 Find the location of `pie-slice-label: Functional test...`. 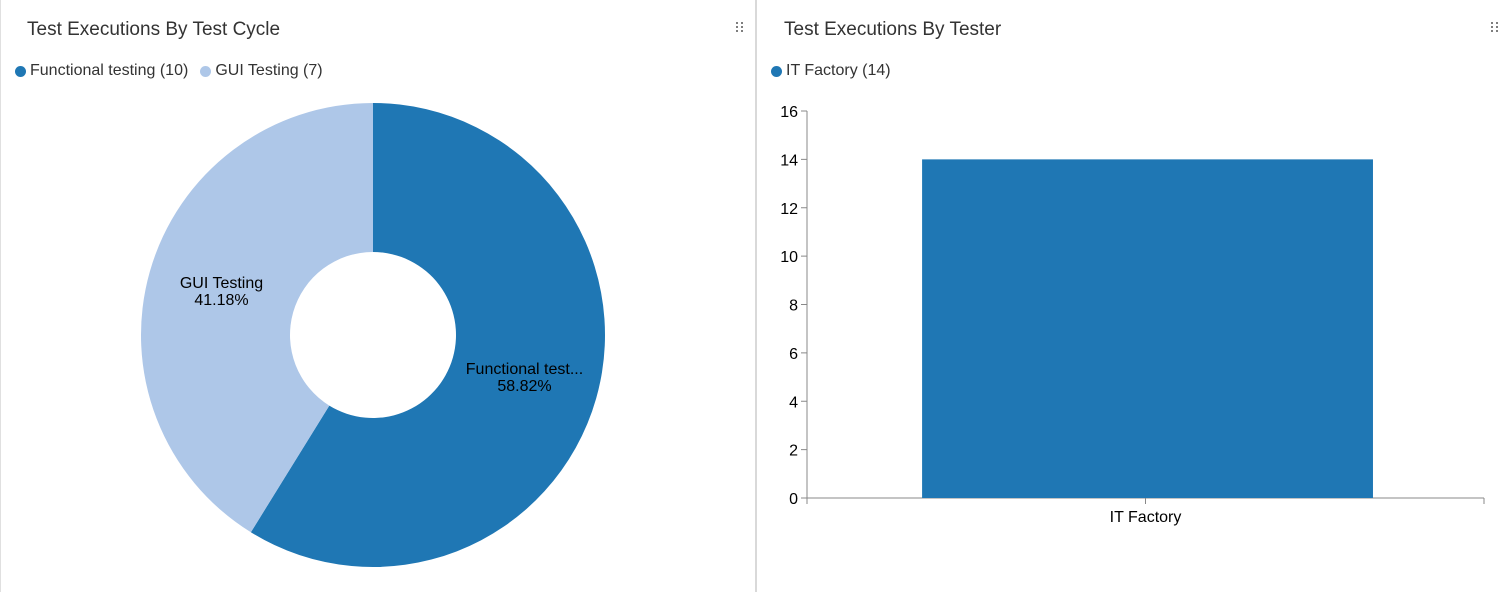

pie-slice-label: Functional test... is located at coordinates (524, 369).